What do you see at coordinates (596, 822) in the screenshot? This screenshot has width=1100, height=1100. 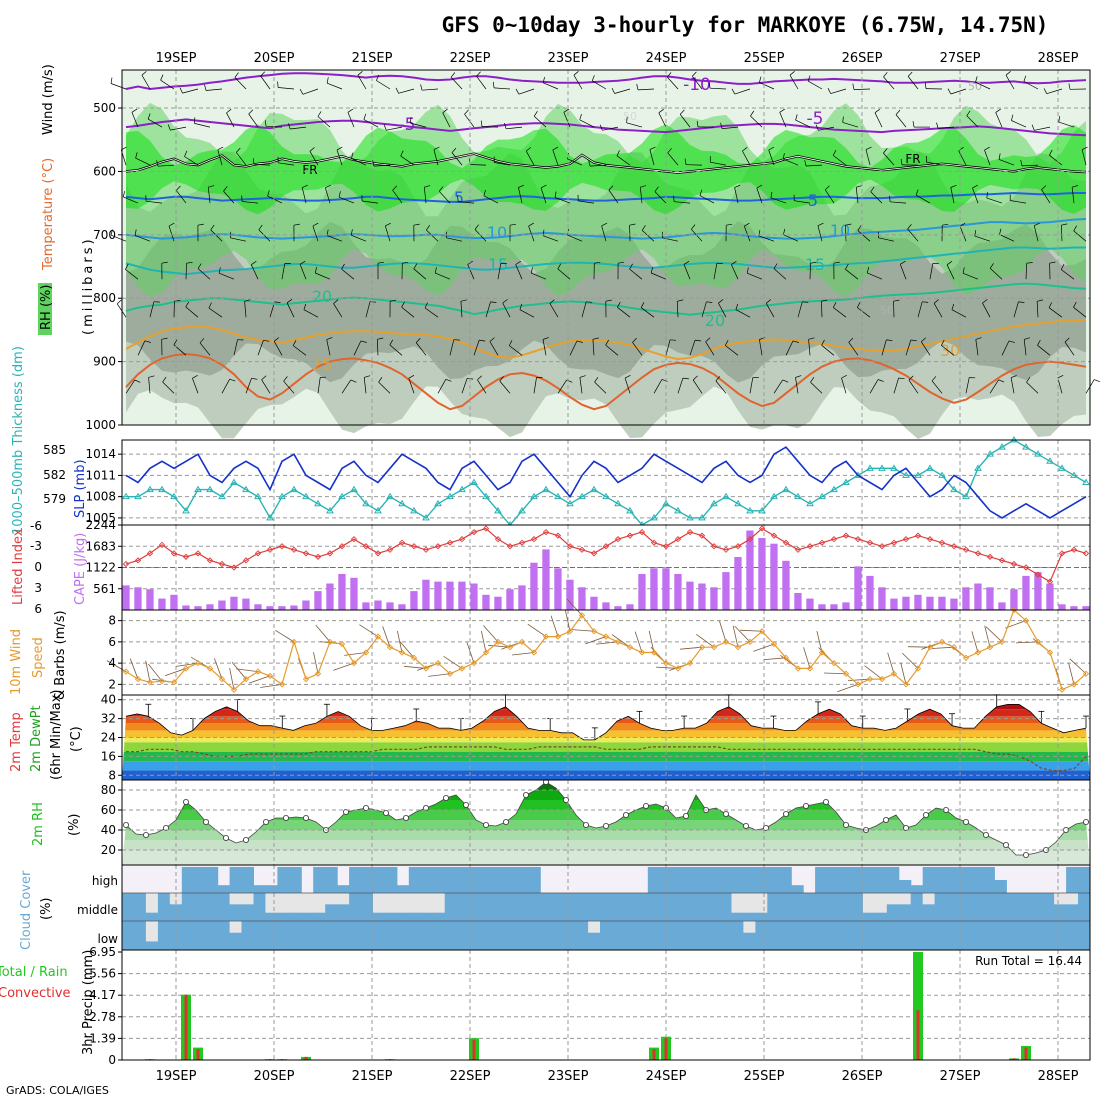 I see `rh2m-panel: 80 60 40 20` at bounding box center [596, 822].